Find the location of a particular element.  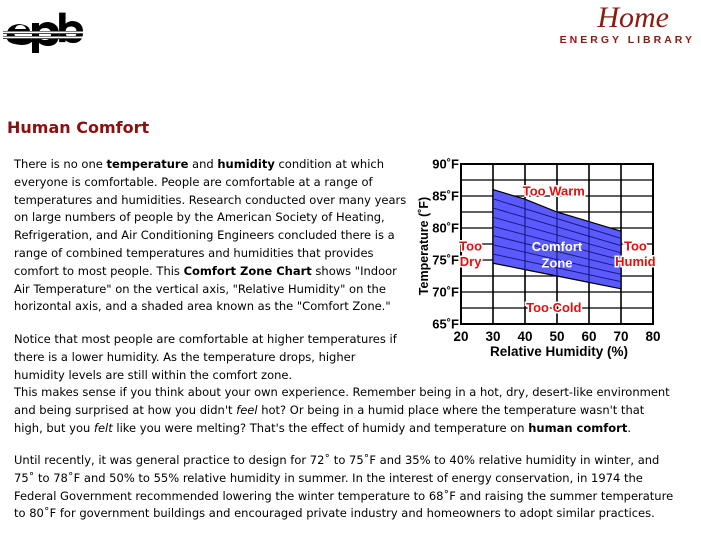

x-tick-label: 80 is located at coordinates (652, 336).